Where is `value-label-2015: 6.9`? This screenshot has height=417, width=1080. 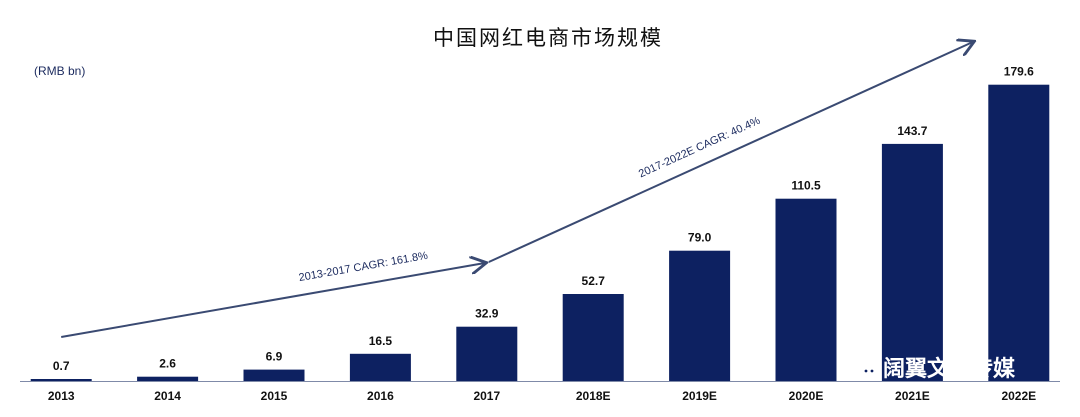
value-label-2015: 6.9 is located at coordinates (274, 357).